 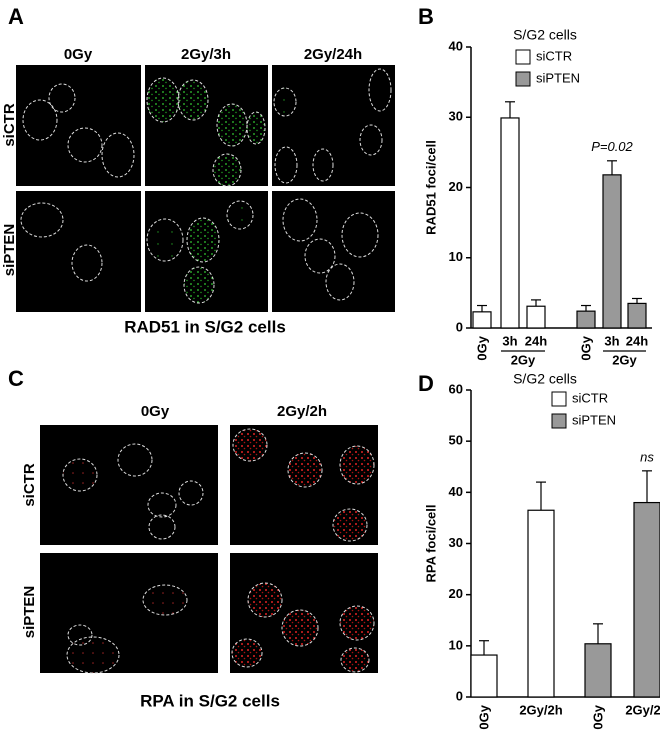 What do you see at coordinates (647, 456) in the screenshot?
I see `annotation: ns` at bounding box center [647, 456].